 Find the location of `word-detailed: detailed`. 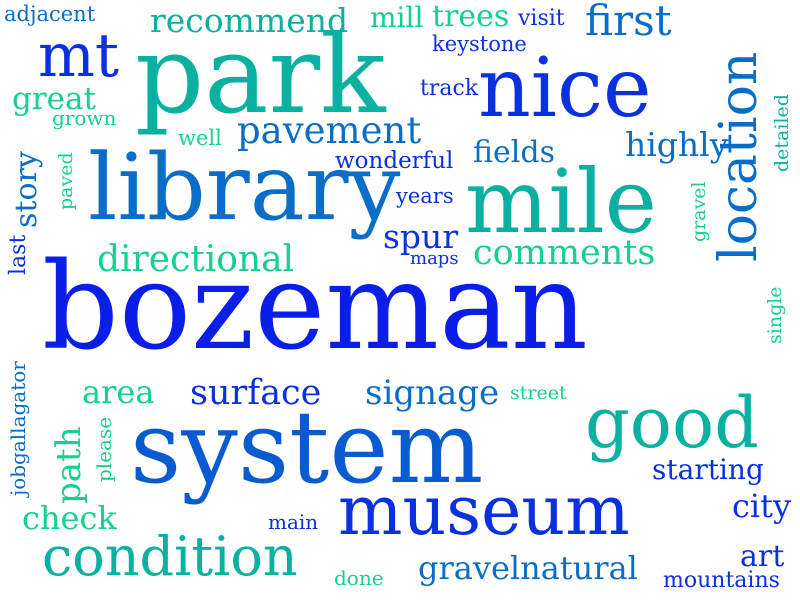

word-detailed: detailed is located at coordinates (782, 133).